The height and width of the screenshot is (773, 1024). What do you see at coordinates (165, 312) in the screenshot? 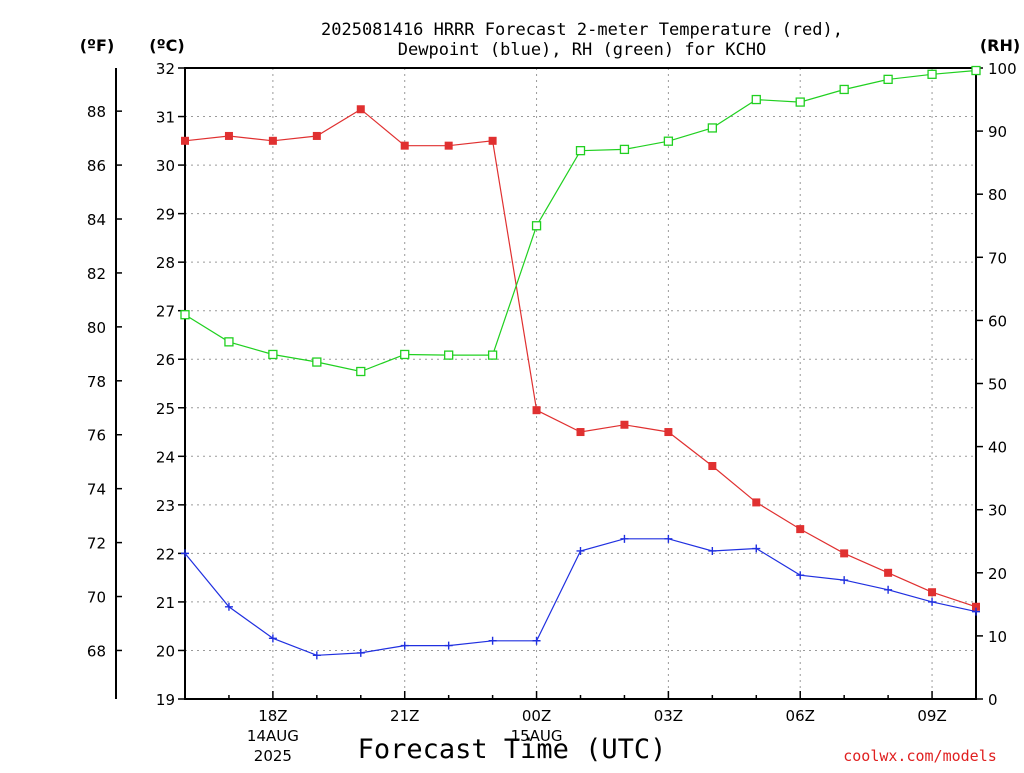
I see `celsius-tick-label: 27` at bounding box center [165, 312].